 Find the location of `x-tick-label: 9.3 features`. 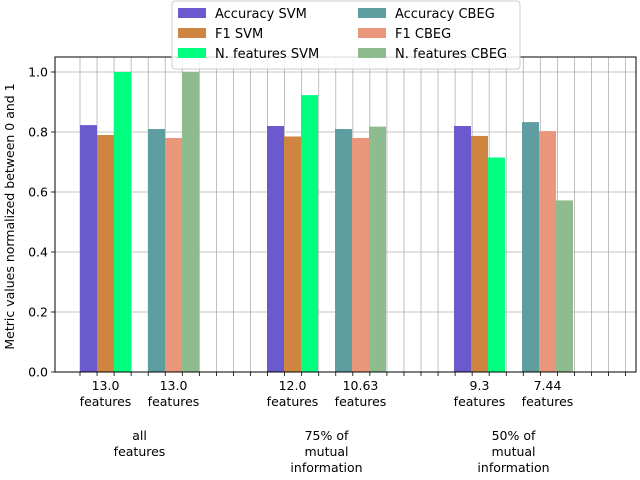

x-tick-label: 9.3 features is located at coordinates (480, 393).